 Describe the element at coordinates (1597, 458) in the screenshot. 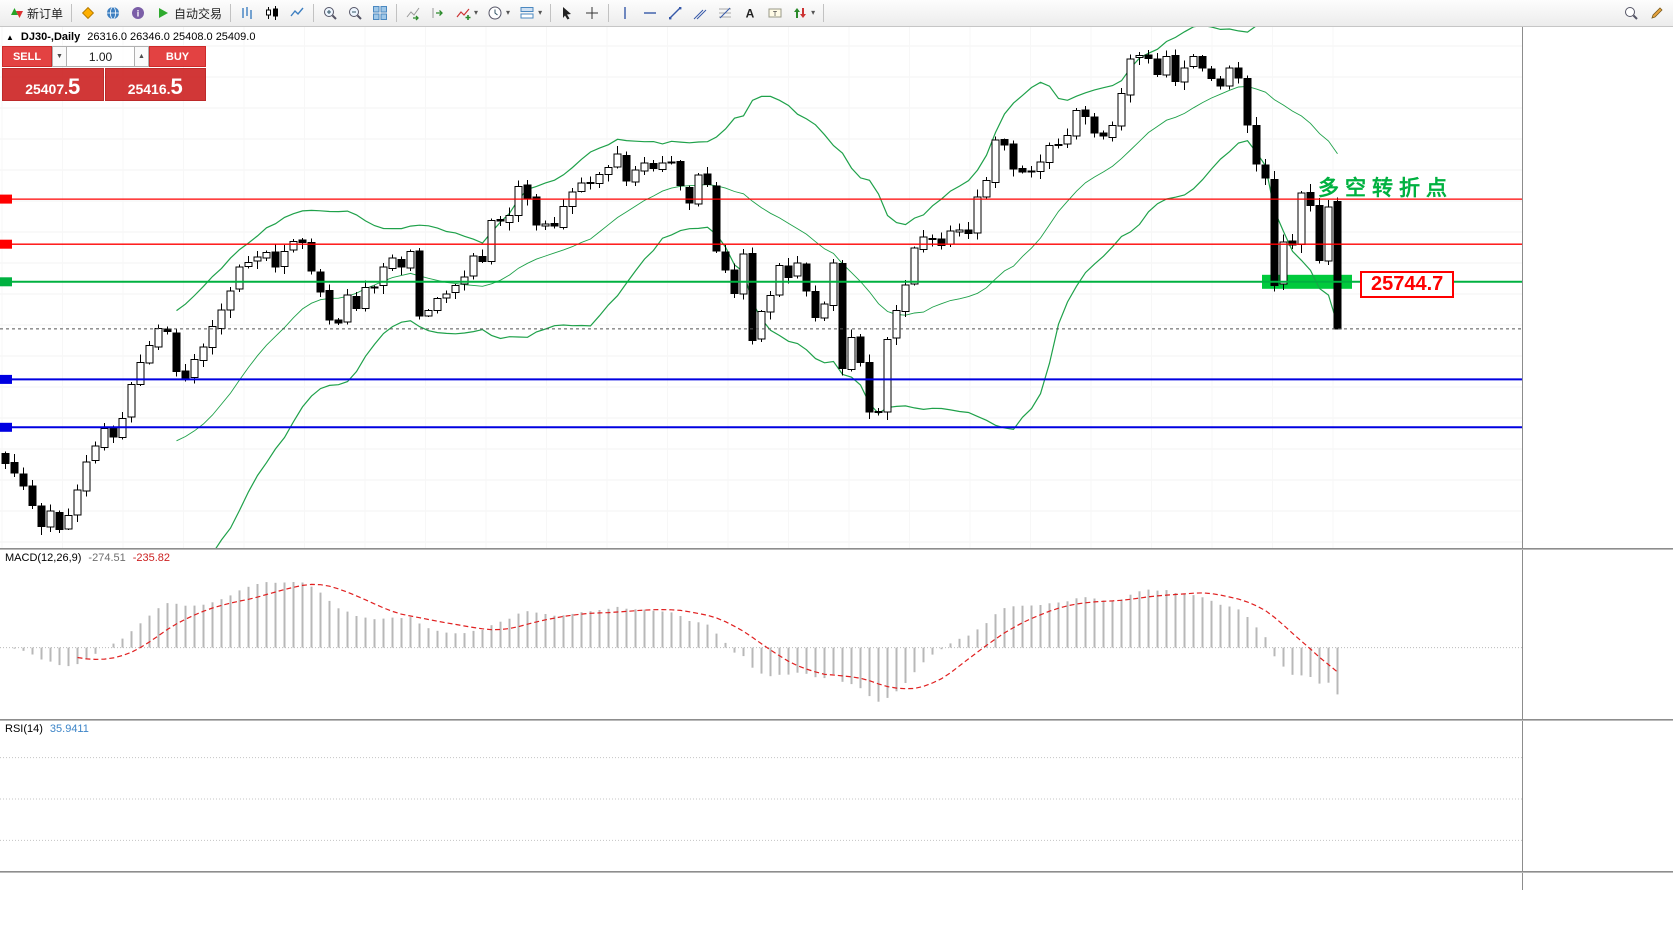

I see `price-scale` at that location.